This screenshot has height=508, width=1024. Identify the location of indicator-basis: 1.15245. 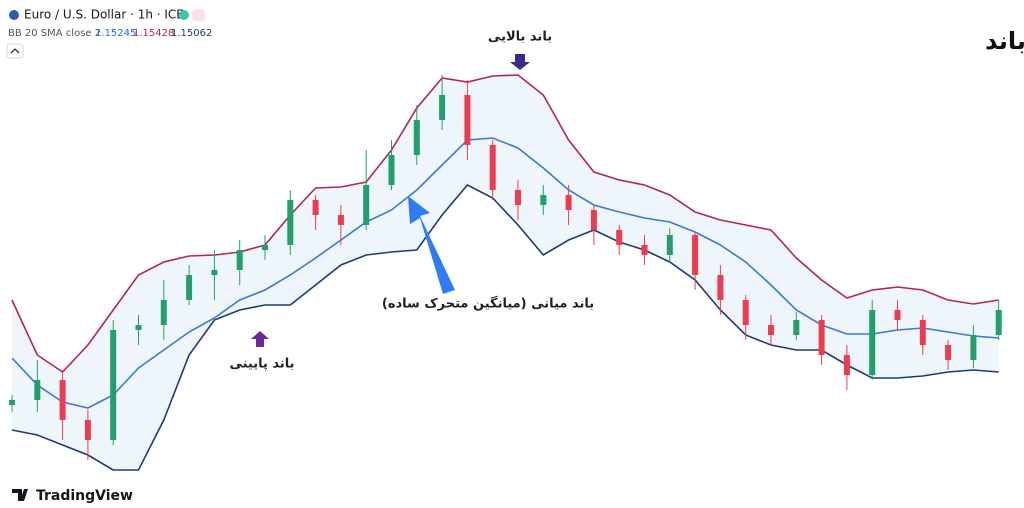
(115, 33).